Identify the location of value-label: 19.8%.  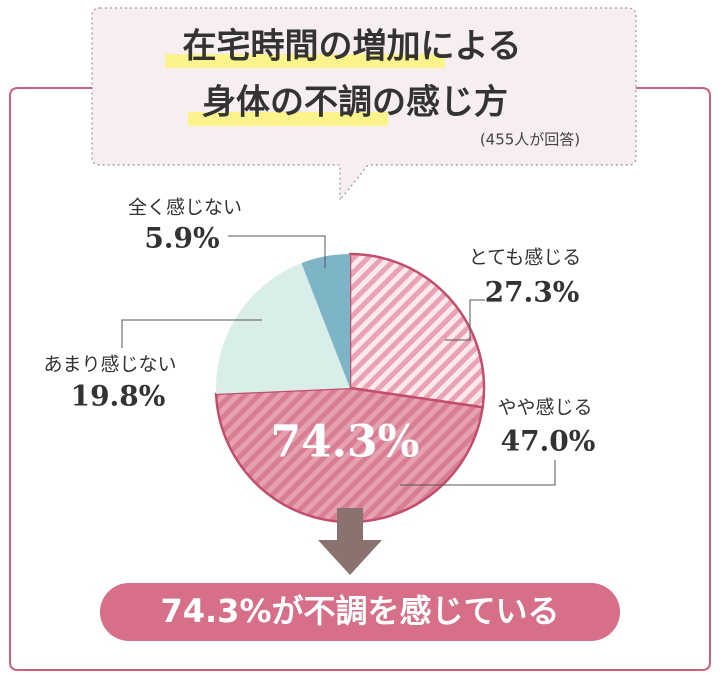
(118, 396).